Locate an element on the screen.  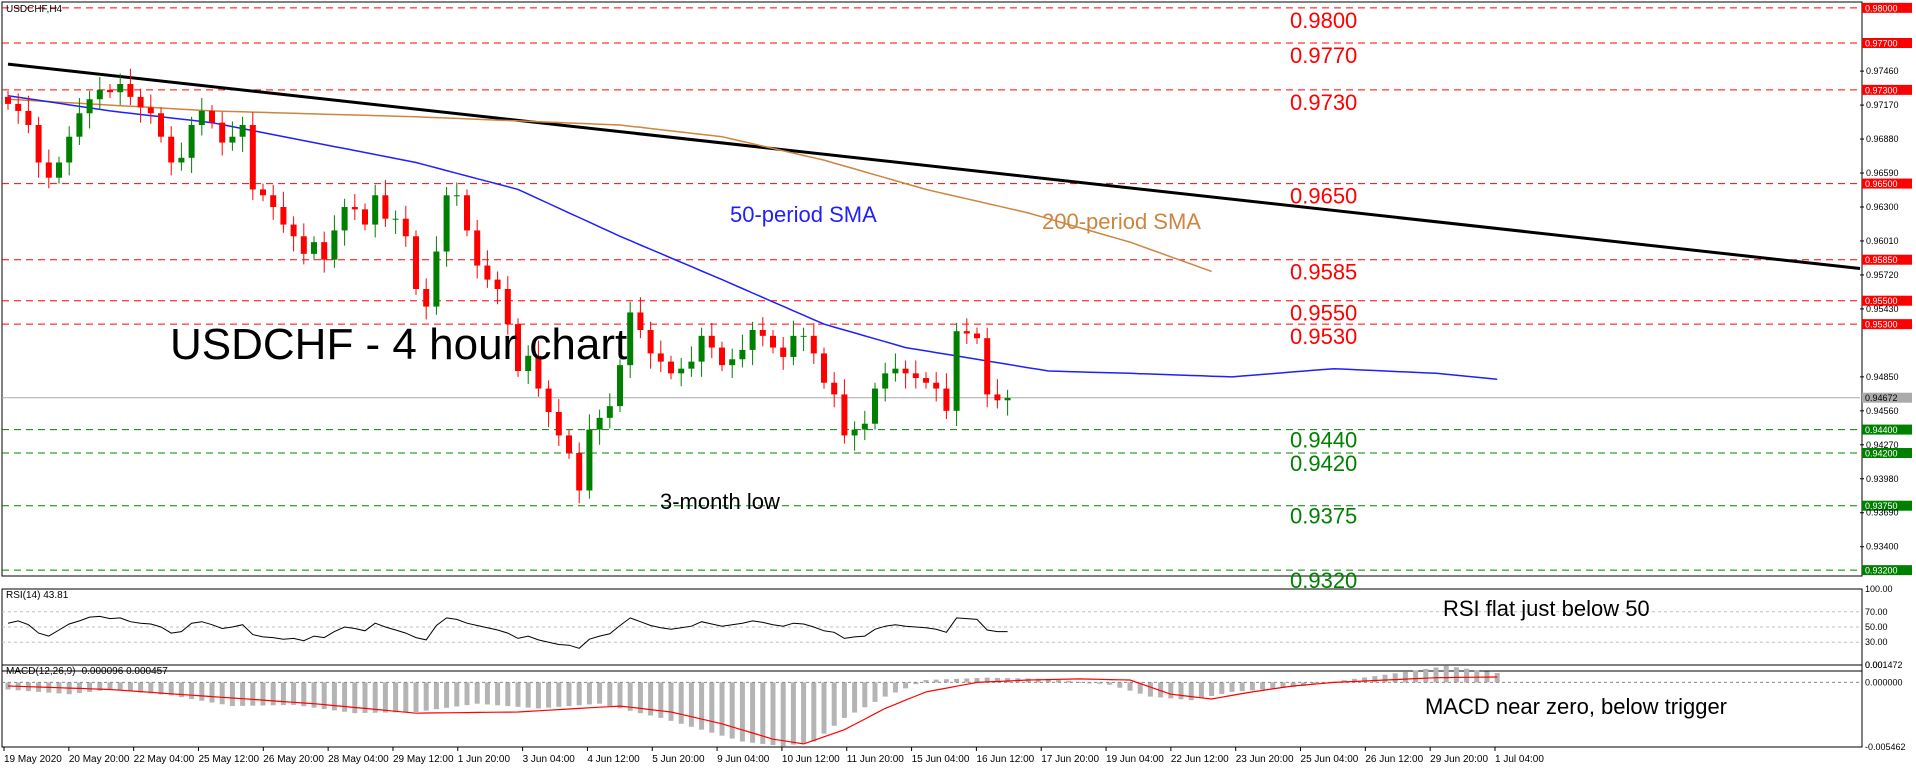
macd-panel-frame is located at coordinates (932, 706).